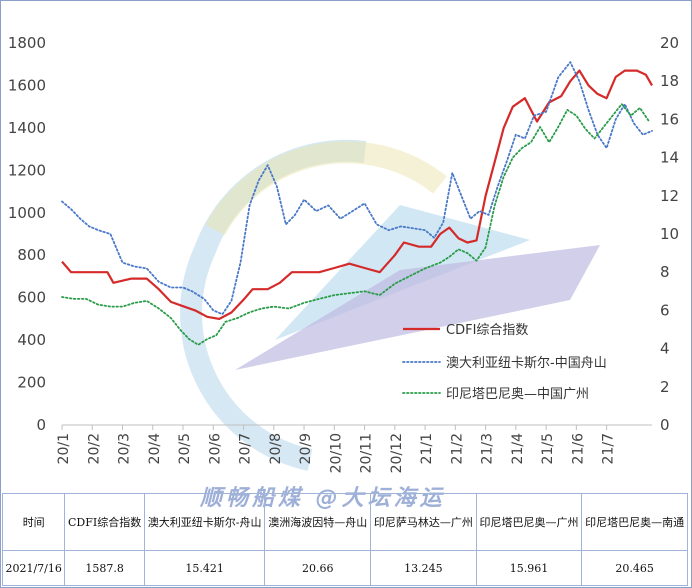 This screenshot has width=692, height=588. I want to click on x-tick-label: 21/3, so click(488, 448).